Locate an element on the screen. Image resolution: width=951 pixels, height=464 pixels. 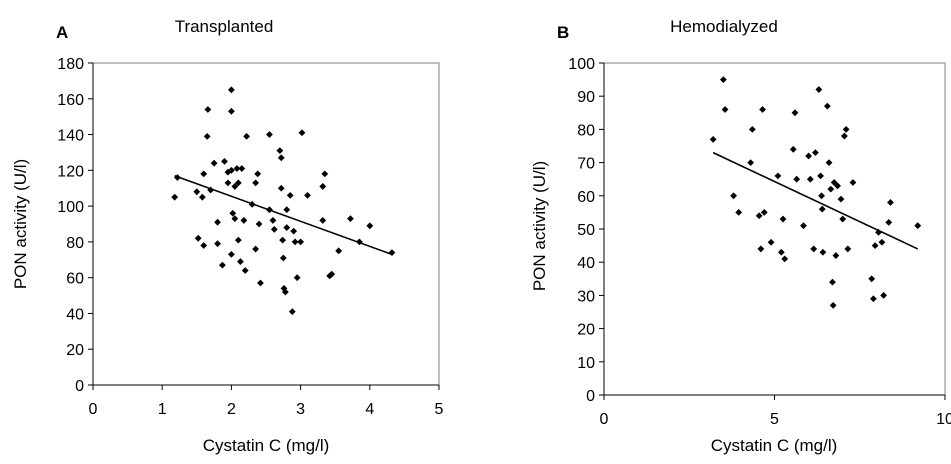
x-tick-label: 3 is located at coordinates (300, 409).